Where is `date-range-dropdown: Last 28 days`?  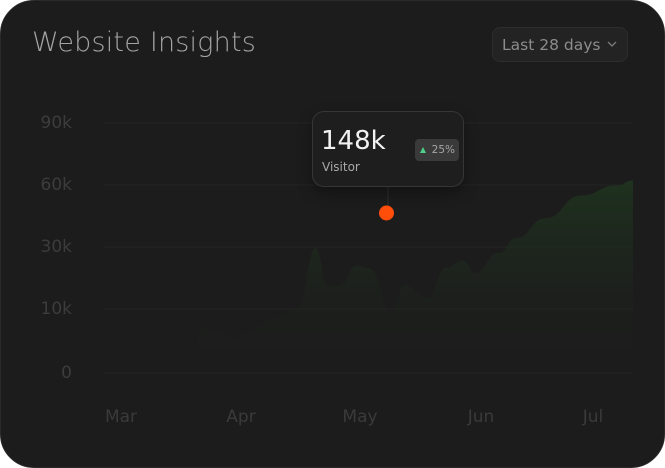 date-range-dropdown: Last 28 days is located at coordinates (560, 44).